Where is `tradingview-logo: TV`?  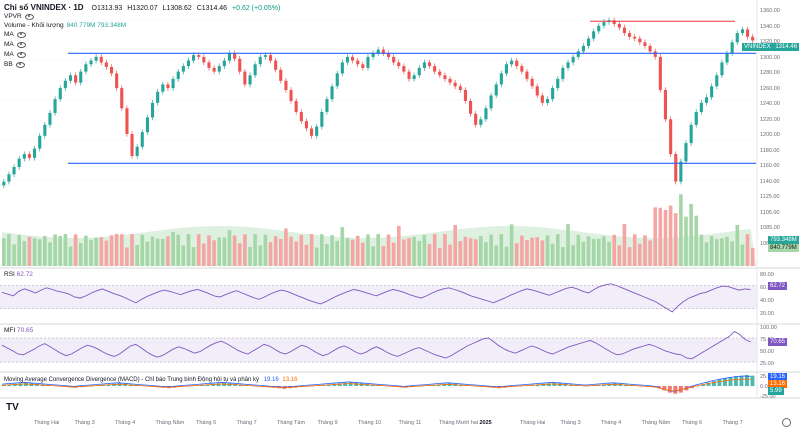 tradingview-logo: TV is located at coordinates (12, 407).